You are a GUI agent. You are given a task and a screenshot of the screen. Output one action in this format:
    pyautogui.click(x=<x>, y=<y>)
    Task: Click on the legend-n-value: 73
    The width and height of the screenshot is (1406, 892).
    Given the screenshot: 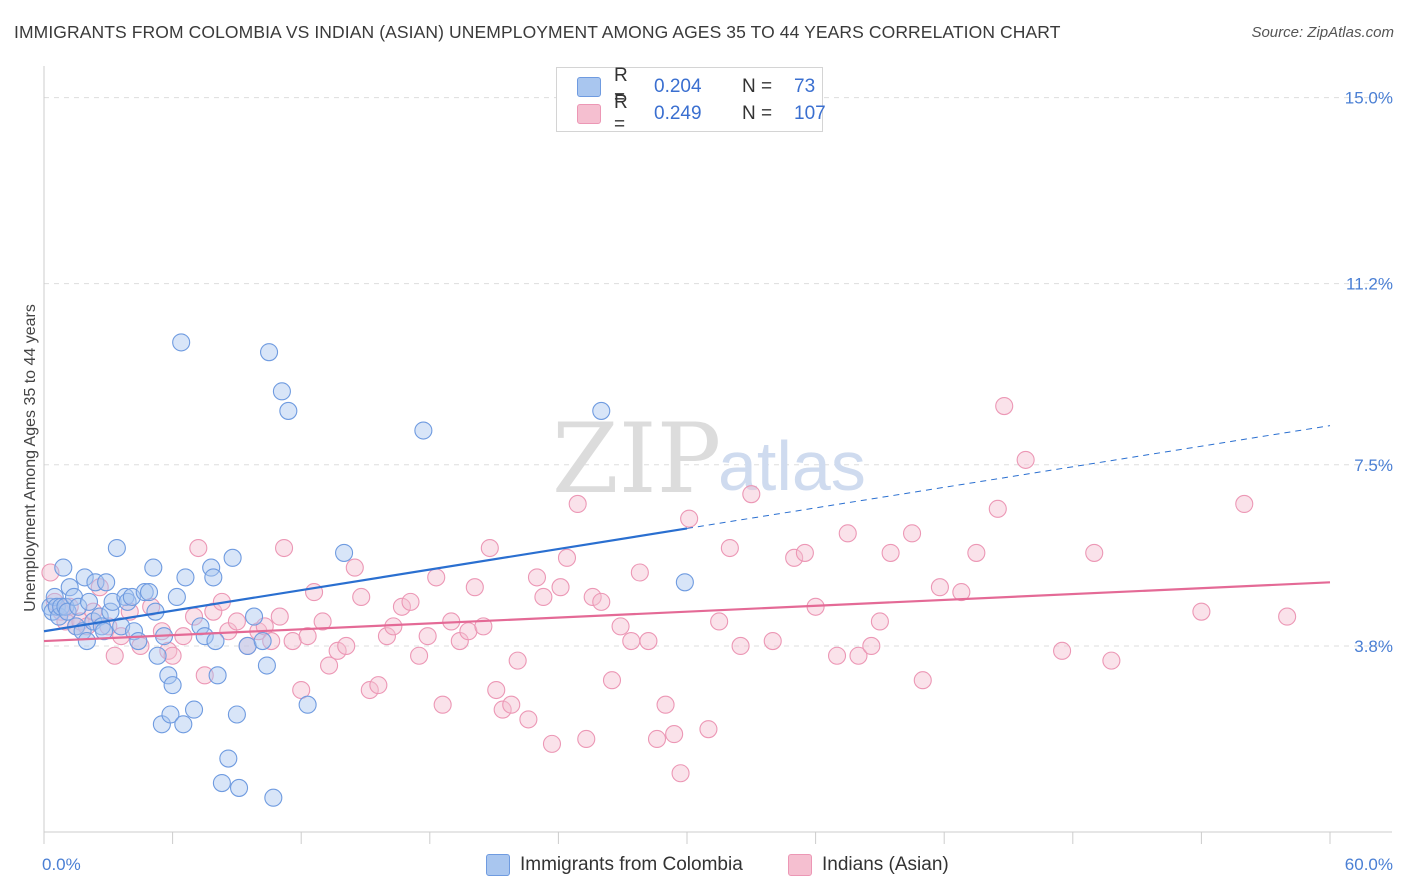 What is the action you would take?
    pyautogui.click(x=805, y=86)
    